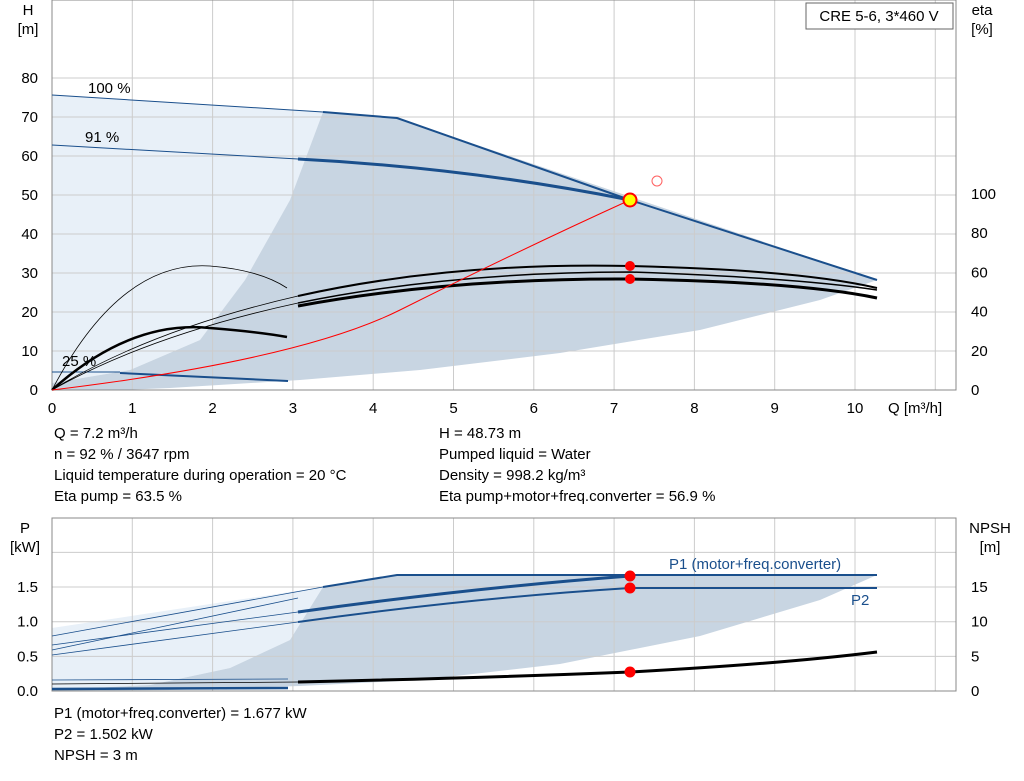 This screenshot has height=781, width=1024. Describe the element at coordinates (28, 29) in the screenshot. I see `top-y-left-unit: [m]` at that location.